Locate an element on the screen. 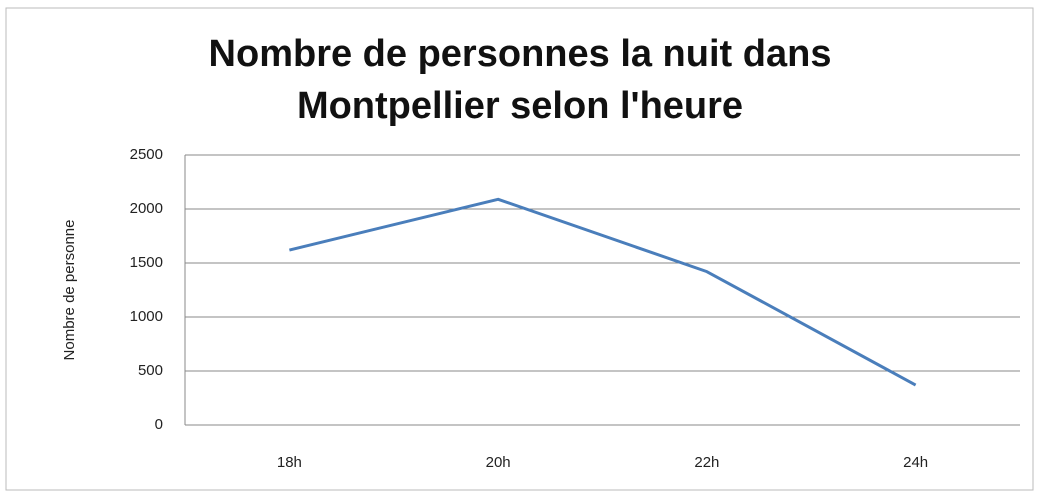 The image size is (1039, 495). x-tick-label: 22h is located at coordinates (706, 462).